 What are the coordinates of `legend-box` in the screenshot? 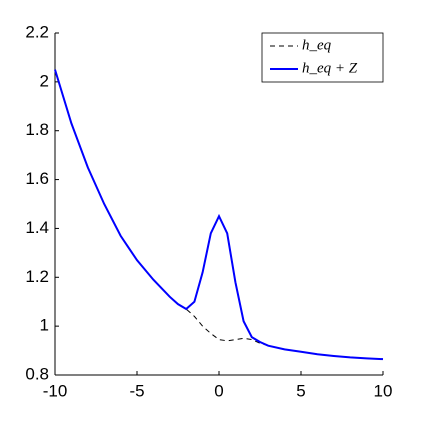 It's located at (322, 57).